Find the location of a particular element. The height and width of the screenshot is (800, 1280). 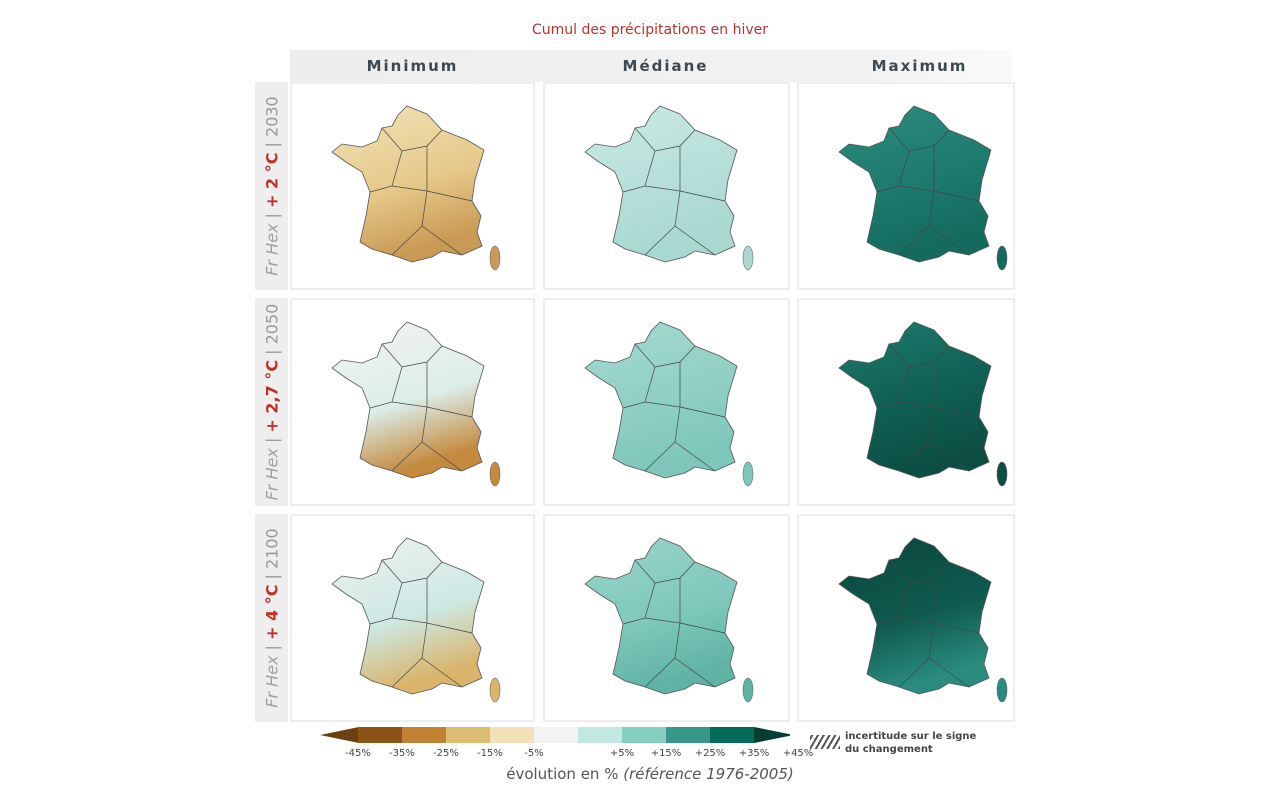

legend-tick-label: +15% is located at coordinates (666, 753).